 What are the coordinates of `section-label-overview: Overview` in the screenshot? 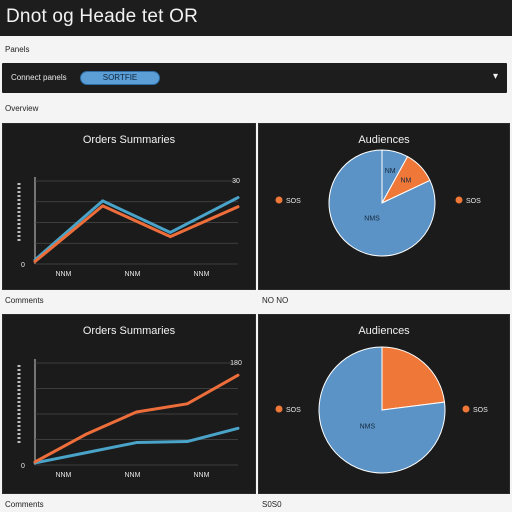 It's located at (22, 108).